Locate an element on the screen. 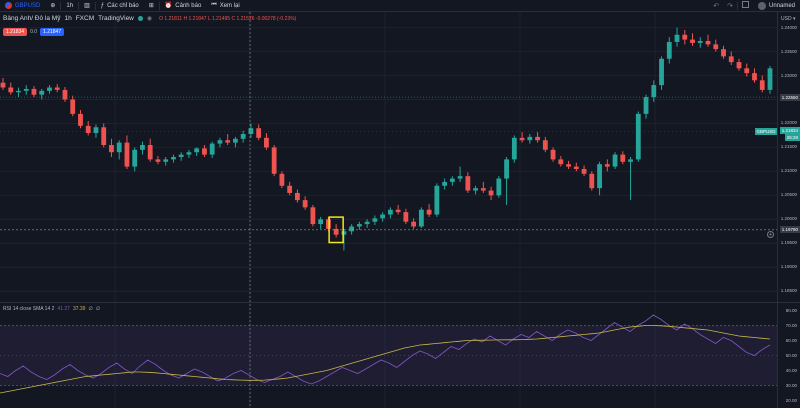 The height and width of the screenshot is (408, 800). layout-menu-button: Unnamed is located at coordinates (776, 6).